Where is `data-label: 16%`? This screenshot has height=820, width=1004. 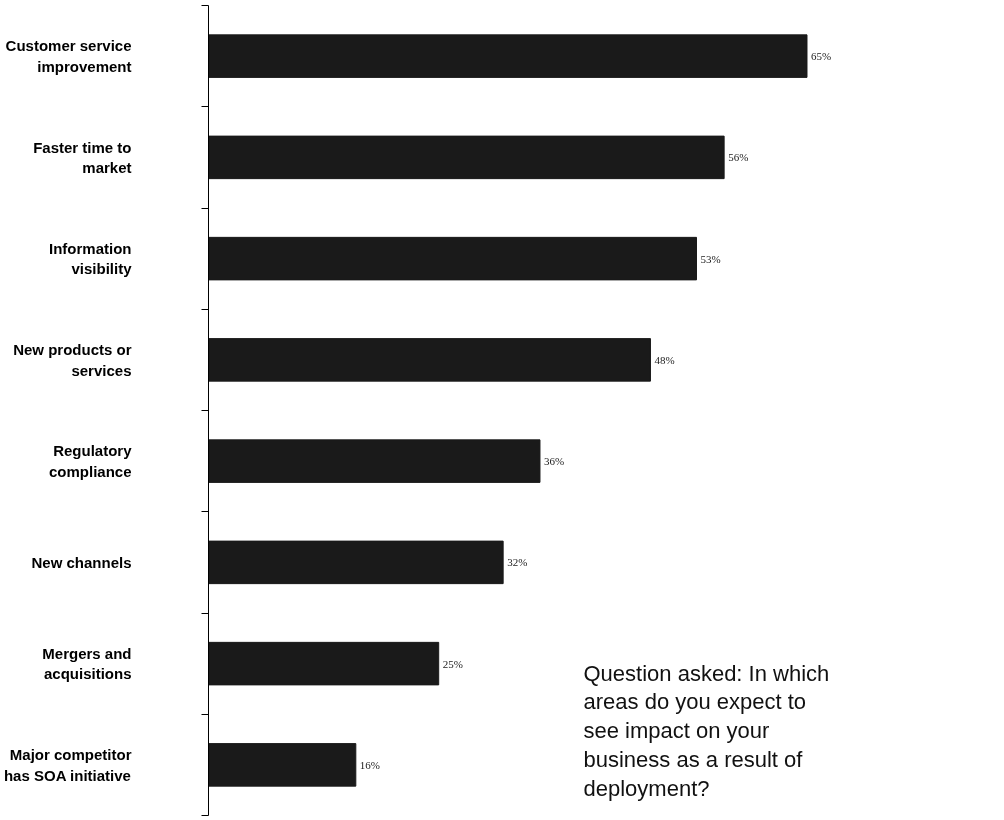
data-label: 16% is located at coordinates (369, 764).